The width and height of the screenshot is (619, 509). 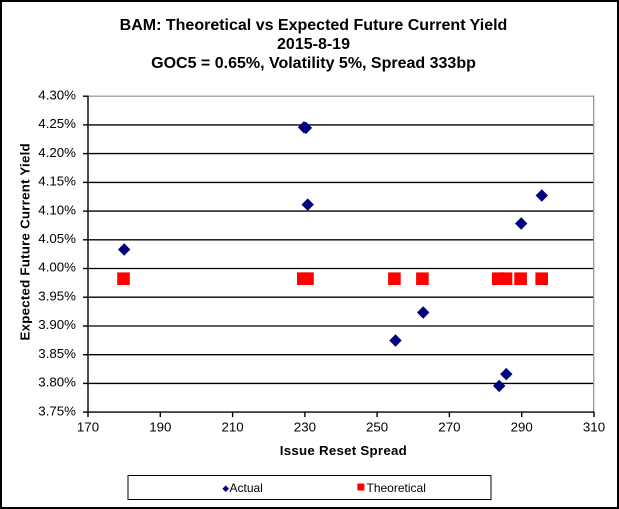 What do you see at coordinates (57, 94) in the screenshot?
I see `svg-text: 4.30%` at bounding box center [57, 94].